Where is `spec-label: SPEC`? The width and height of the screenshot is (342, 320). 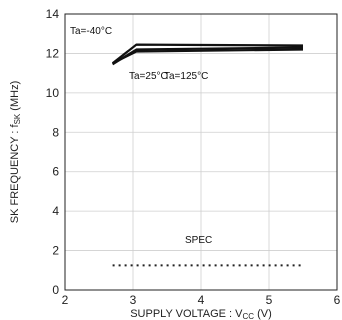 spec-label: SPEC is located at coordinates (198, 240).